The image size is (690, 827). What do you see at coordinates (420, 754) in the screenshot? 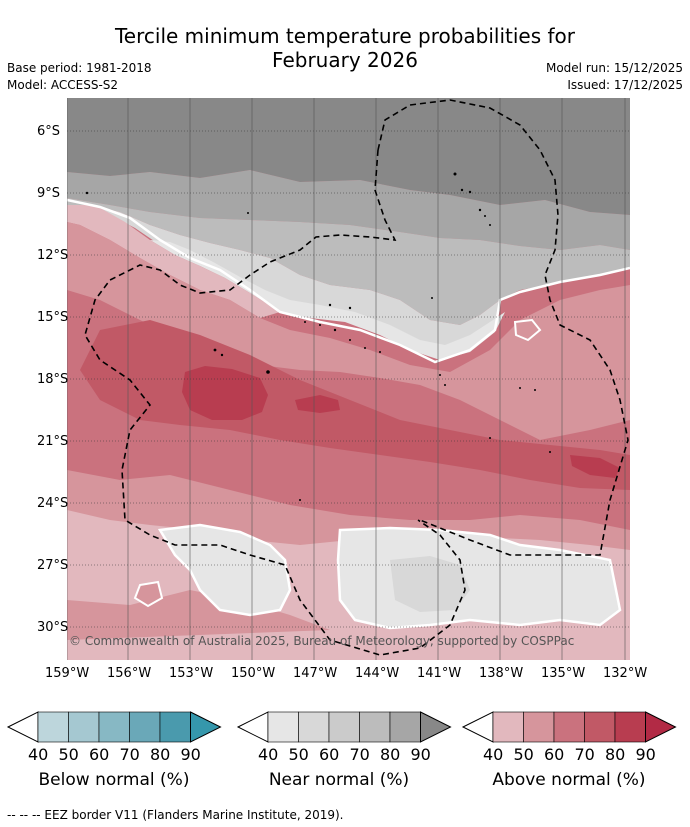
I see `near-colorbar-tick: 90` at bounding box center [420, 754].